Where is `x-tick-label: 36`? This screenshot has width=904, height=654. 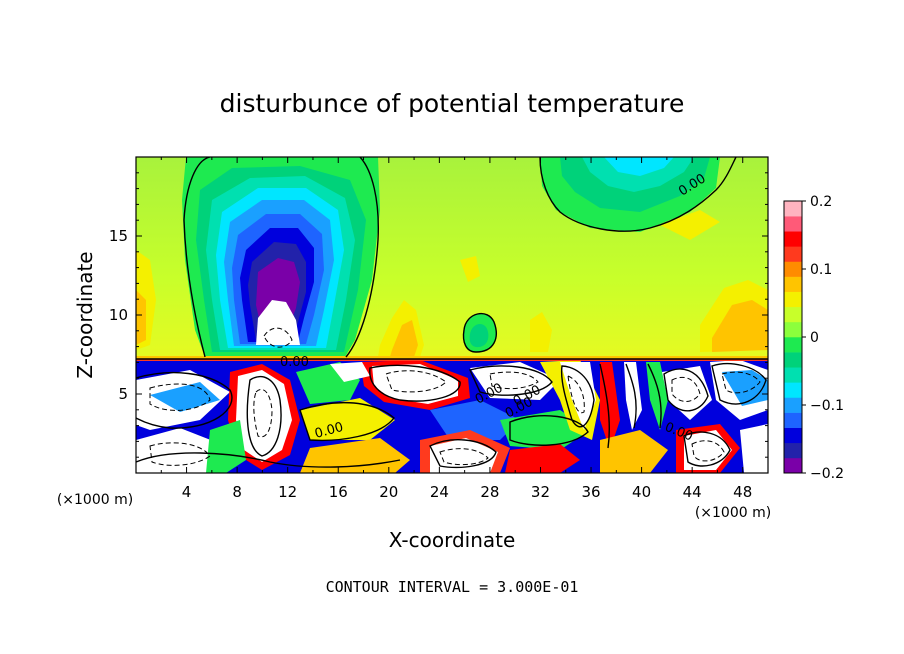 x-tick-label: 36 is located at coordinates (590, 492).